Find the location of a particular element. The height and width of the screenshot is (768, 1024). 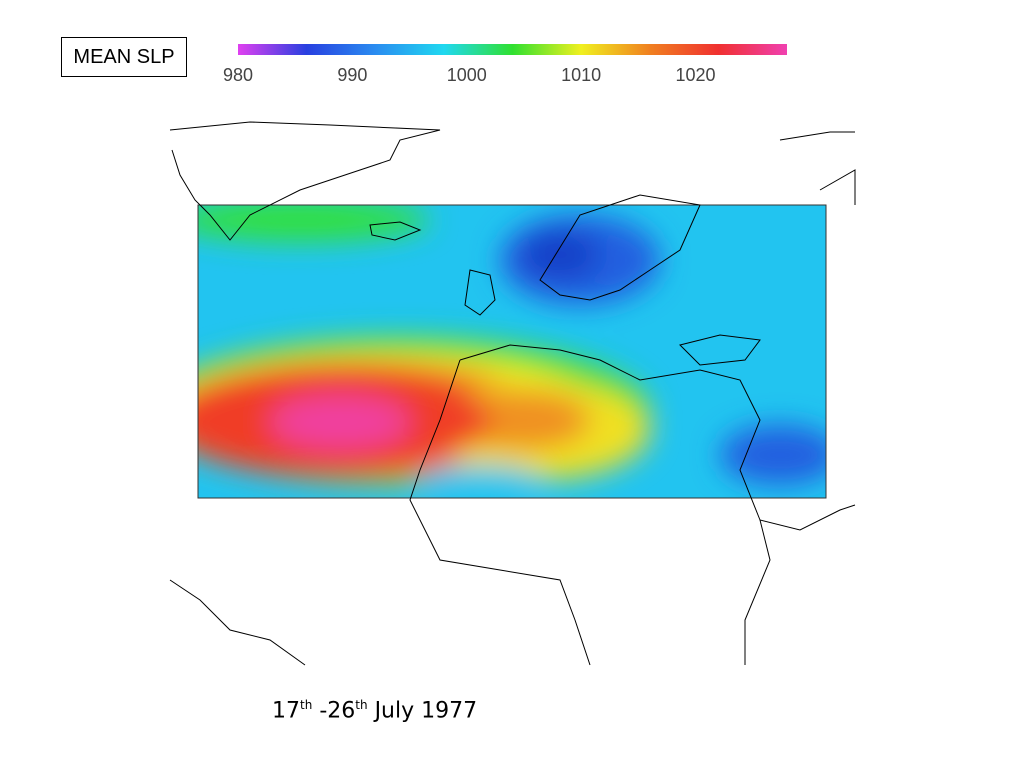

colorbar-tick-label: 980 is located at coordinates (238, 75).